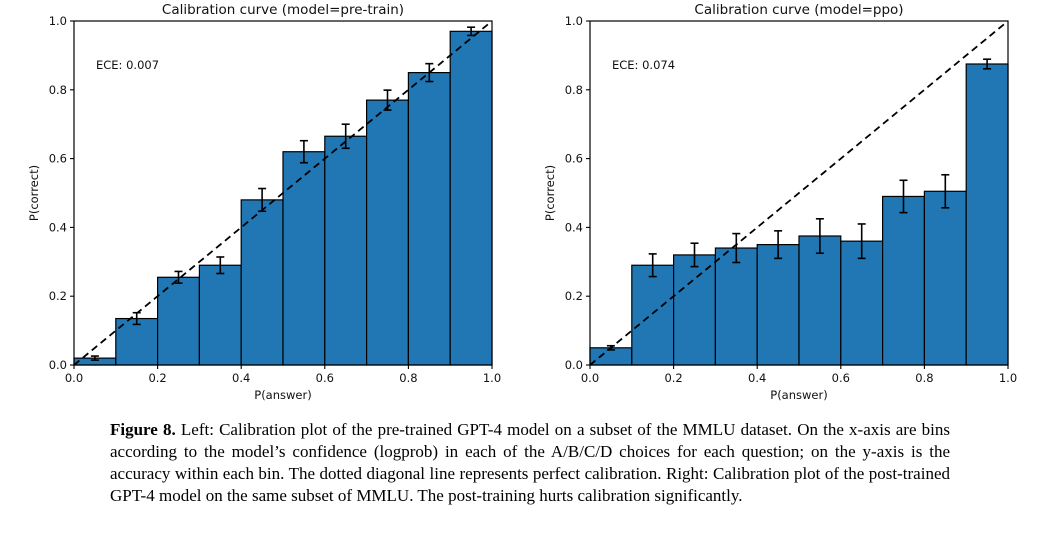 The image size is (1054, 544). Describe the element at coordinates (799, 10) in the screenshot. I see `chart-title: Calibration curve (model=ppo)` at that location.